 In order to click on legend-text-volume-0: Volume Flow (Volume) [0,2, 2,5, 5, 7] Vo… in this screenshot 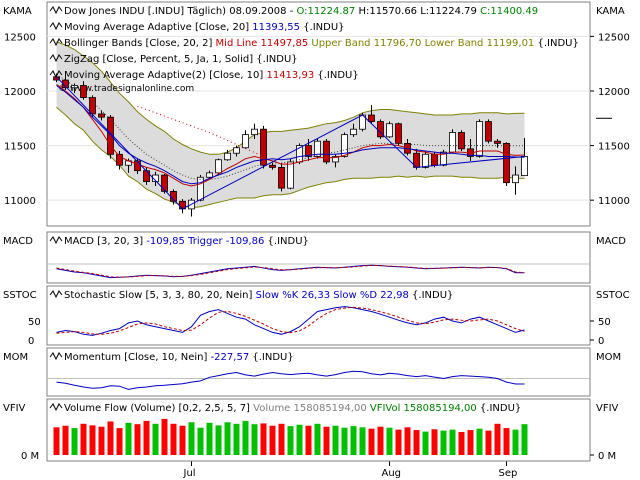, I will do `click(292, 408)`.